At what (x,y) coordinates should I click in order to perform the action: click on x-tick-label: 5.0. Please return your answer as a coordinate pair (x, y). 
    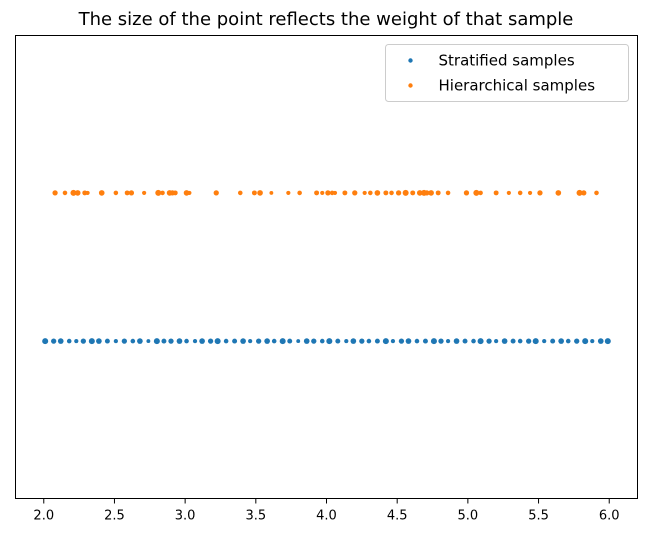
    Looking at the image, I should click on (468, 516).